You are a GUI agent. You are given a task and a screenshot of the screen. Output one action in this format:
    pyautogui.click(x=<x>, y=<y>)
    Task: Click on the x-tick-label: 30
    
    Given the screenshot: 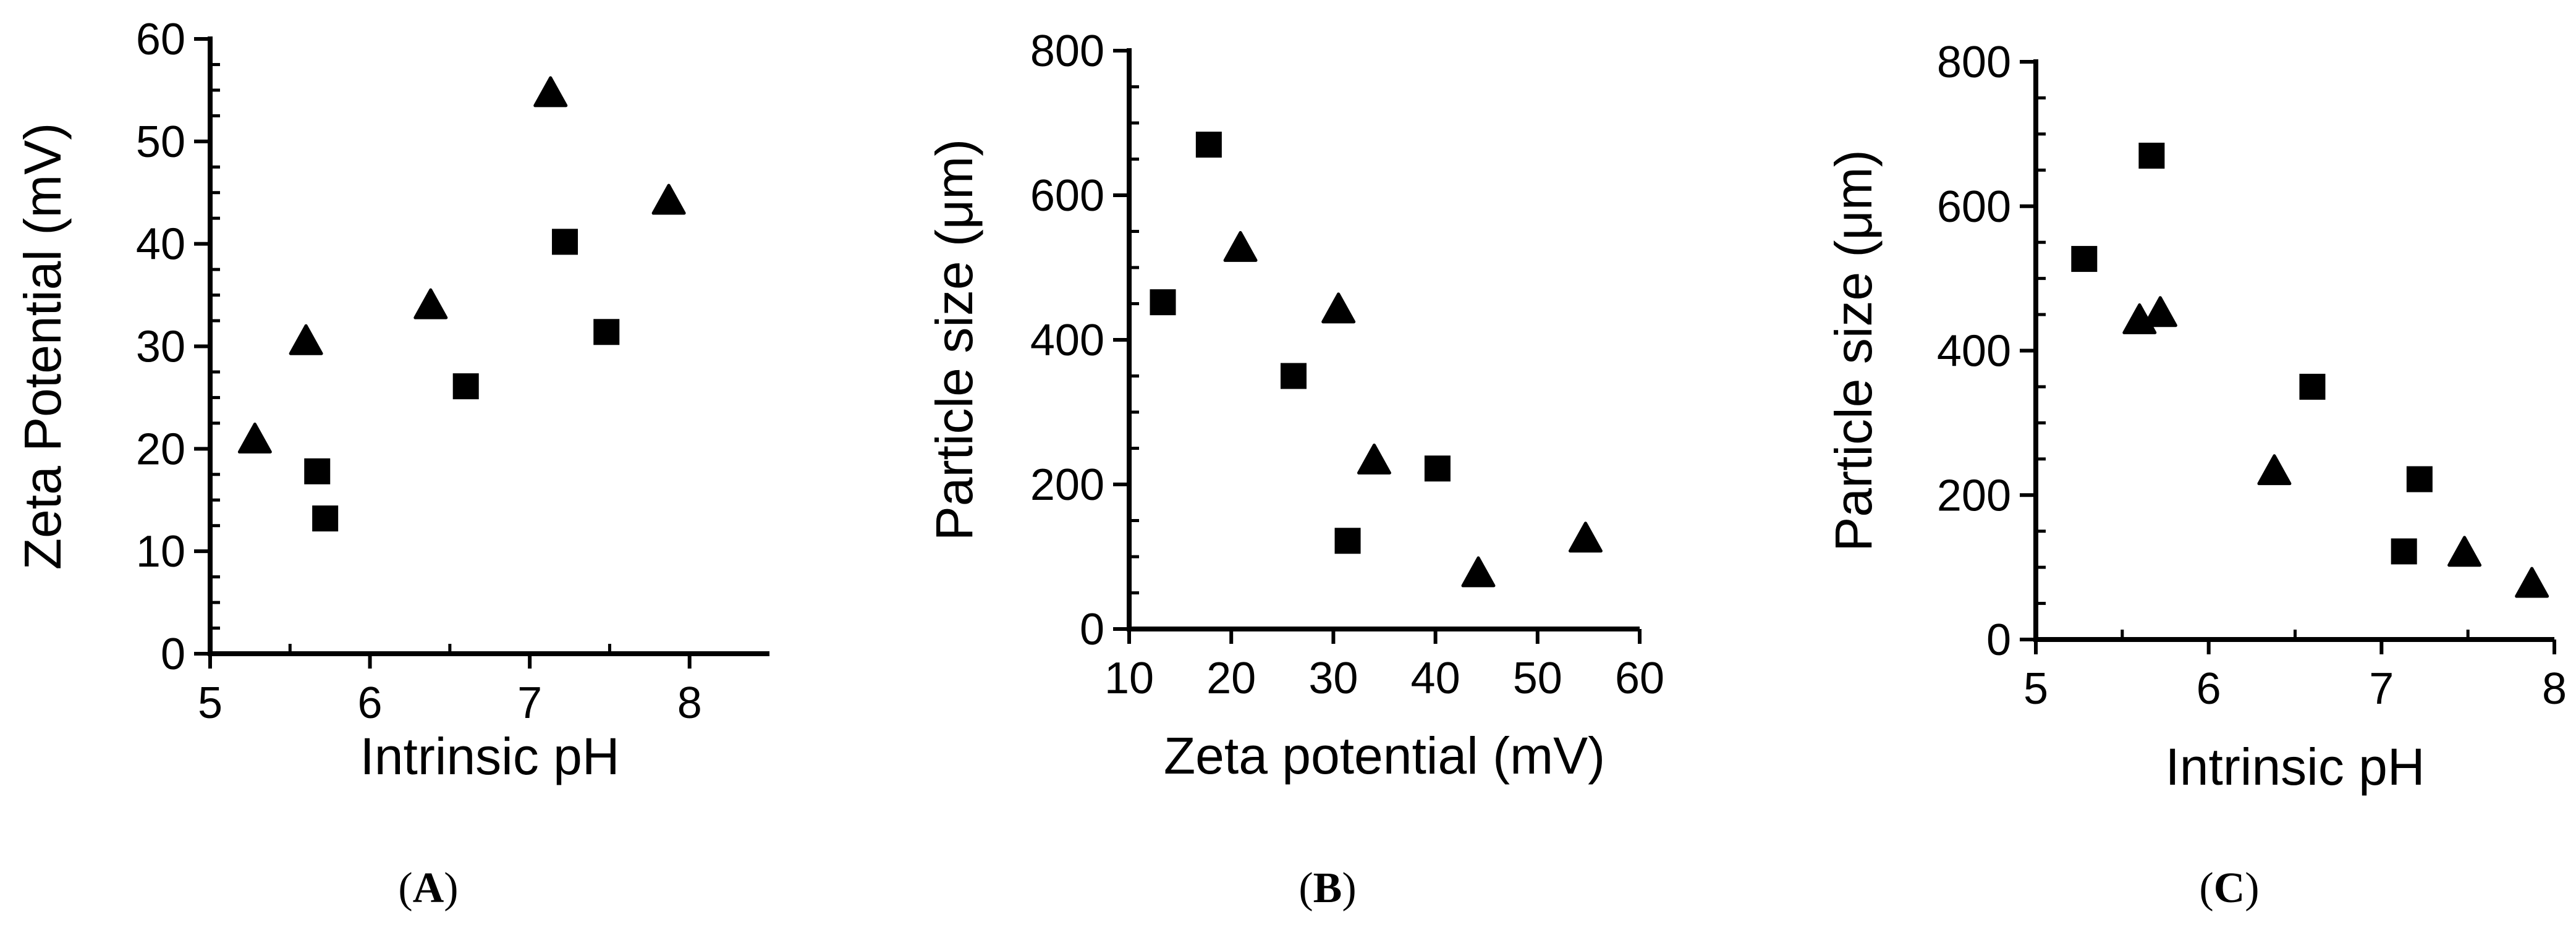 What is the action you would take?
    pyautogui.click(x=1333, y=678)
    